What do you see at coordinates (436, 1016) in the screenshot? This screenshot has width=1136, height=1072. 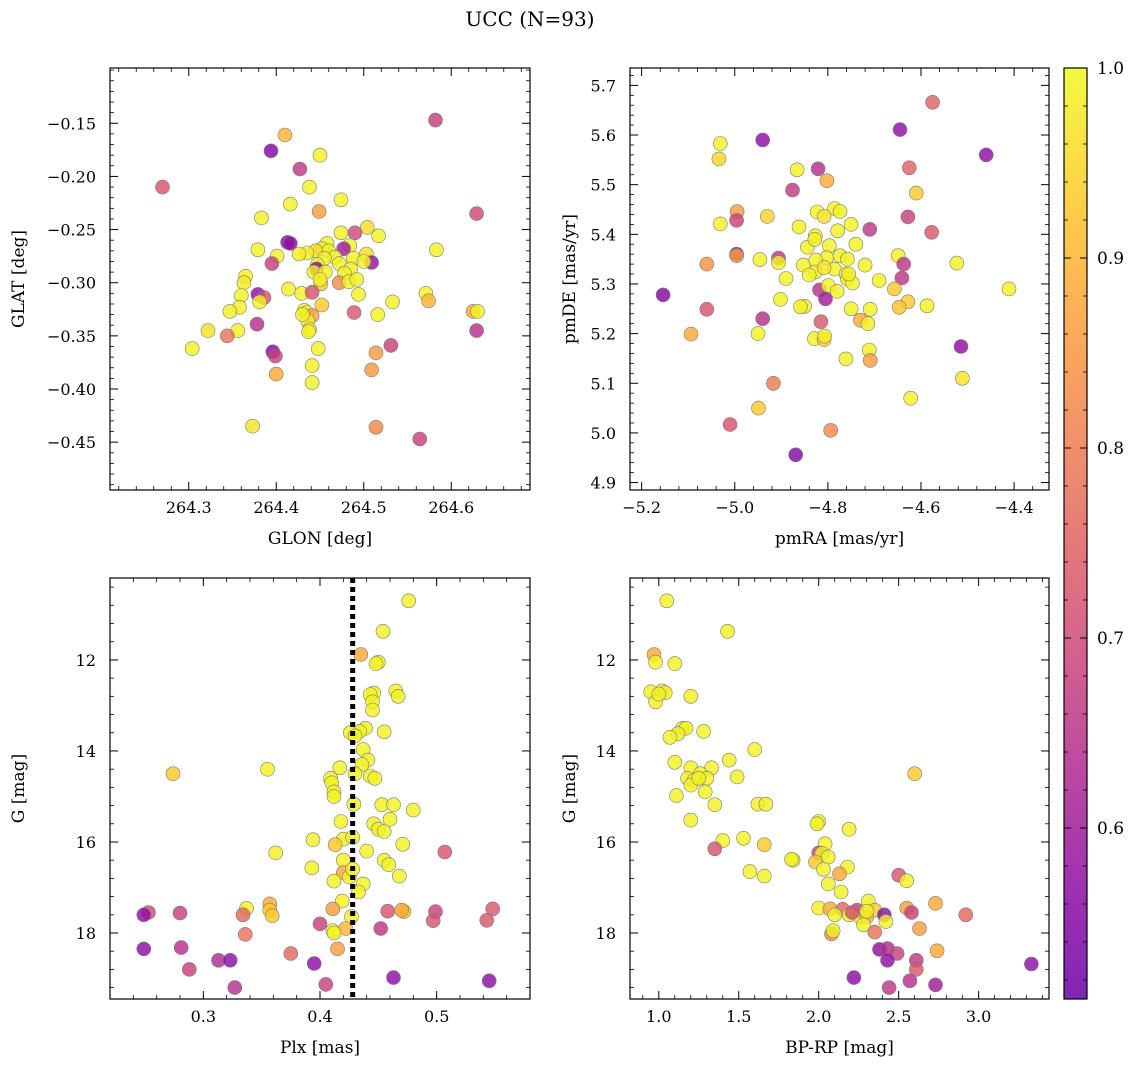 I see `x-tick-label: 0.5` at bounding box center [436, 1016].